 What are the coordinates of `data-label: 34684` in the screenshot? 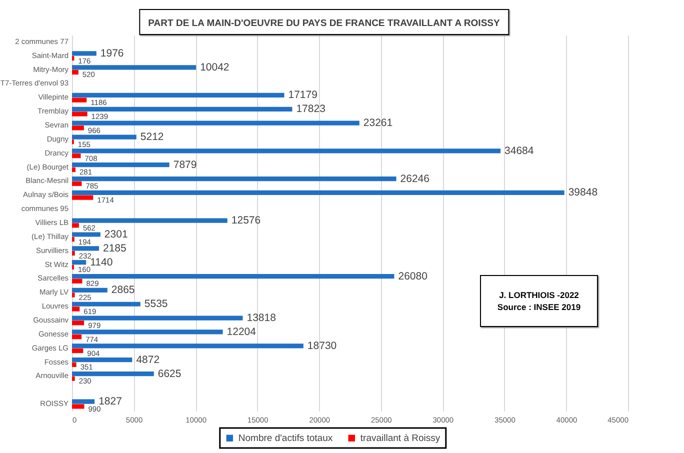 It's located at (519, 150).